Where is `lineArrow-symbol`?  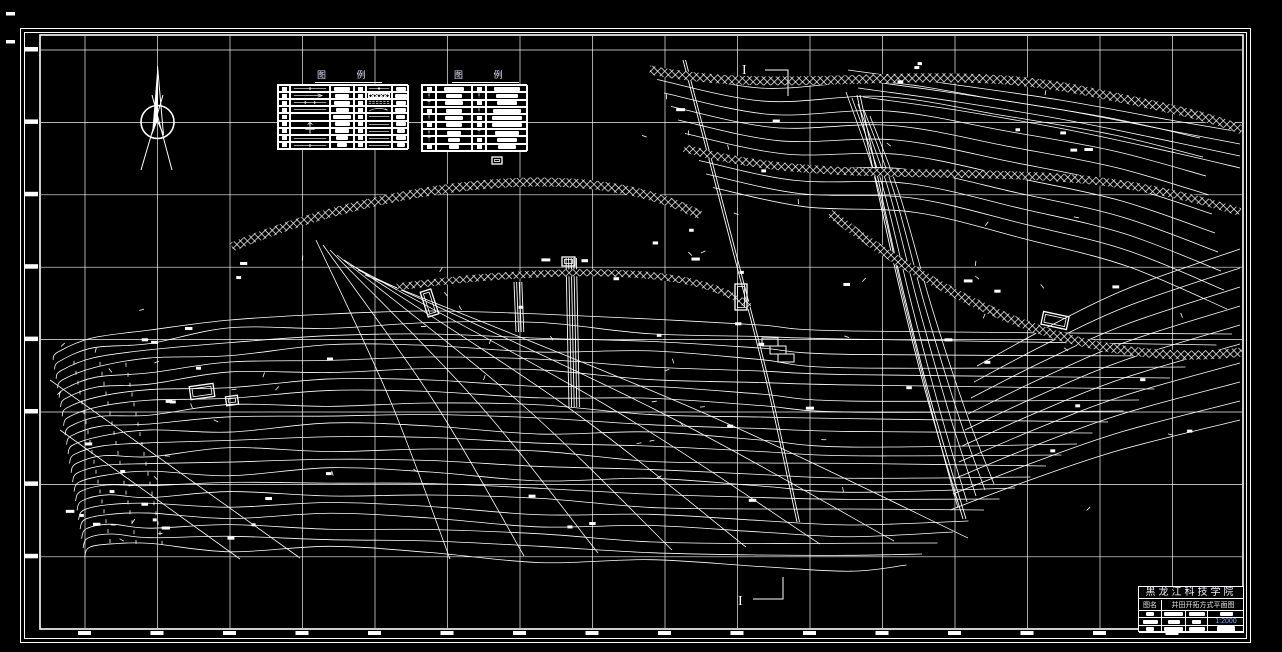 lineArrow-symbol is located at coordinates (308, 95).